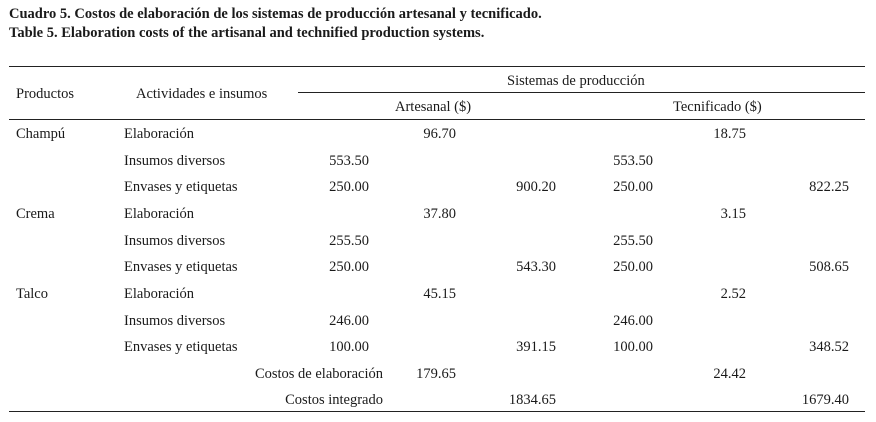 This screenshot has width=876, height=422. Describe the element at coordinates (437, 66) in the screenshot. I see `table-top-rule` at that location.